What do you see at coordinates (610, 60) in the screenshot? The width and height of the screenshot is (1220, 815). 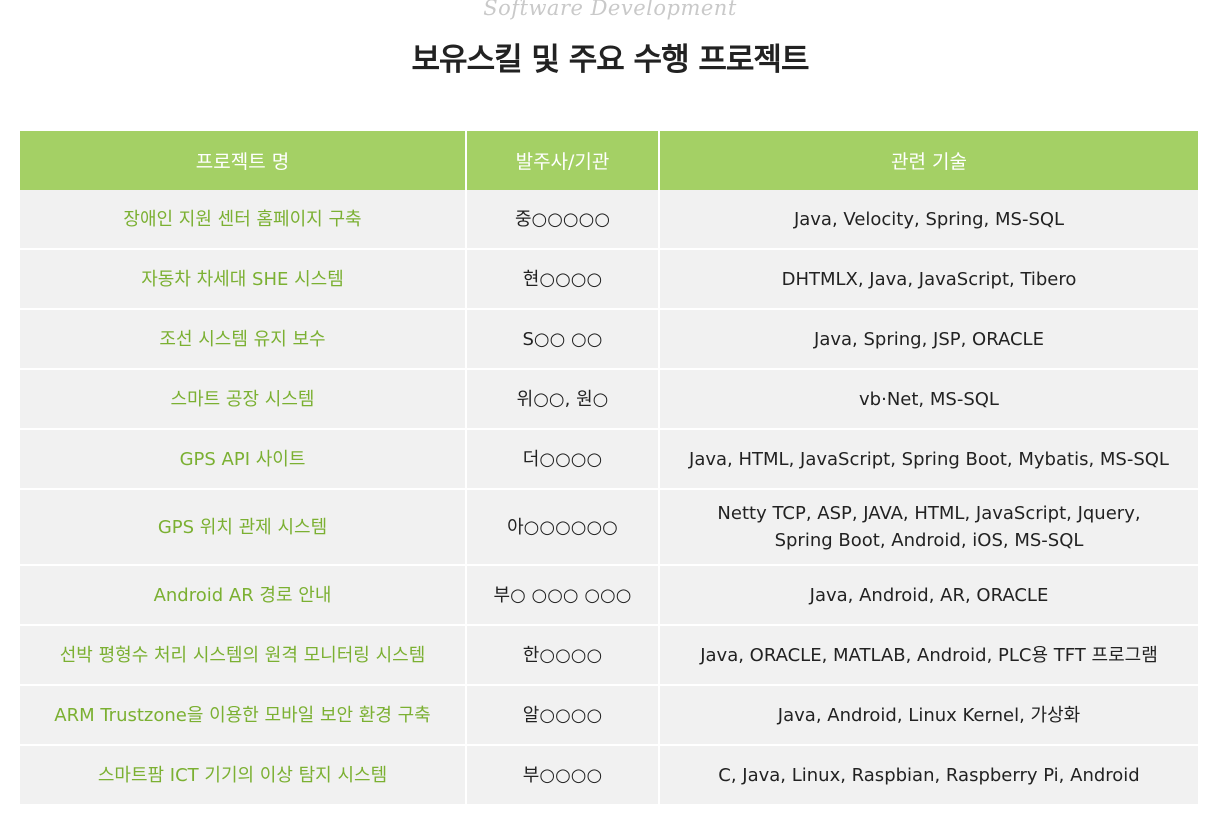 I see `page-title: 보유스킬 및 주요 수행 프로젝트` at bounding box center [610, 60].